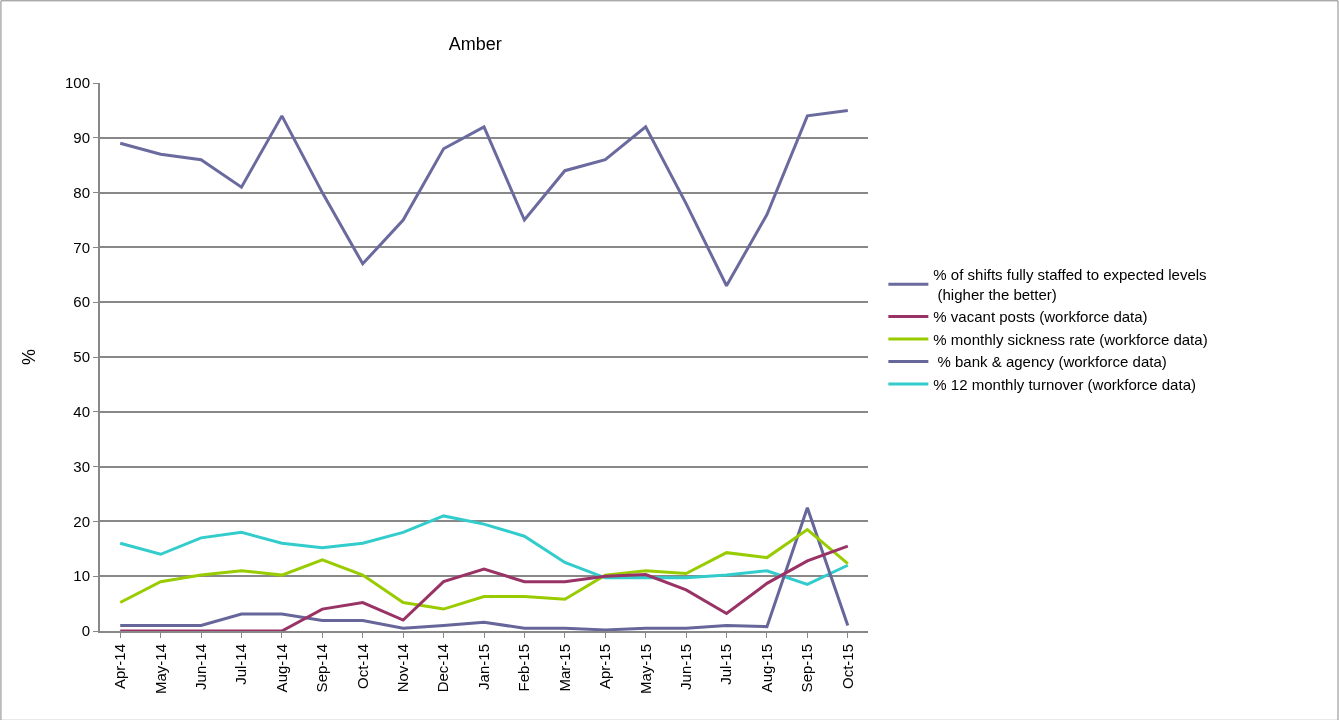  What do you see at coordinates (81, 357) in the screenshot?
I see `y-tick-label: 50` at bounding box center [81, 357].